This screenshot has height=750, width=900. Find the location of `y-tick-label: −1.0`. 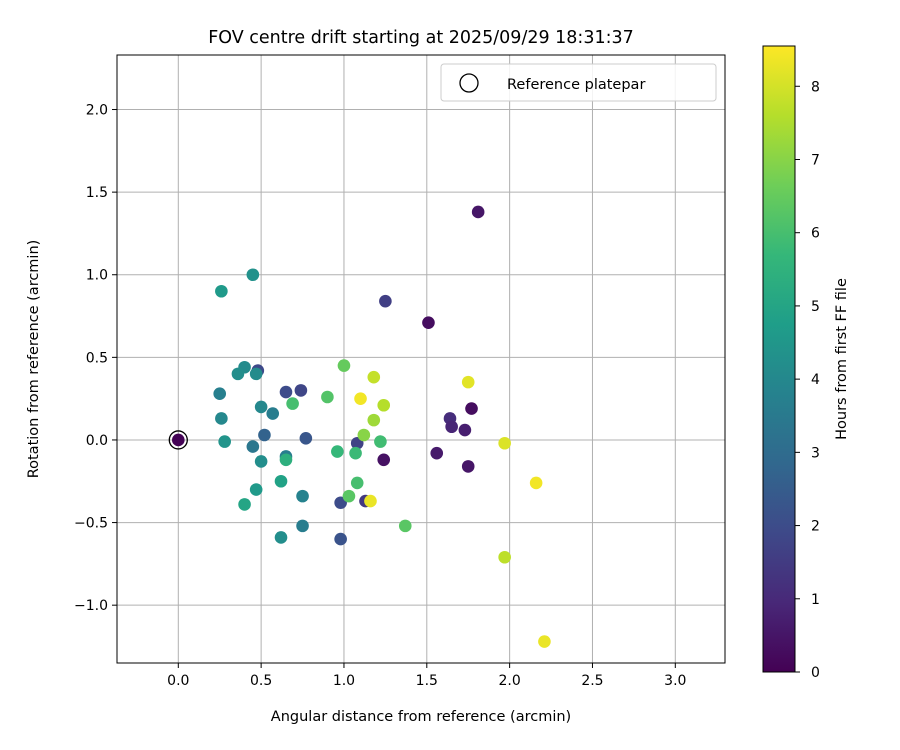

y-tick-label: −1.0 is located at coordinates (91, 606).